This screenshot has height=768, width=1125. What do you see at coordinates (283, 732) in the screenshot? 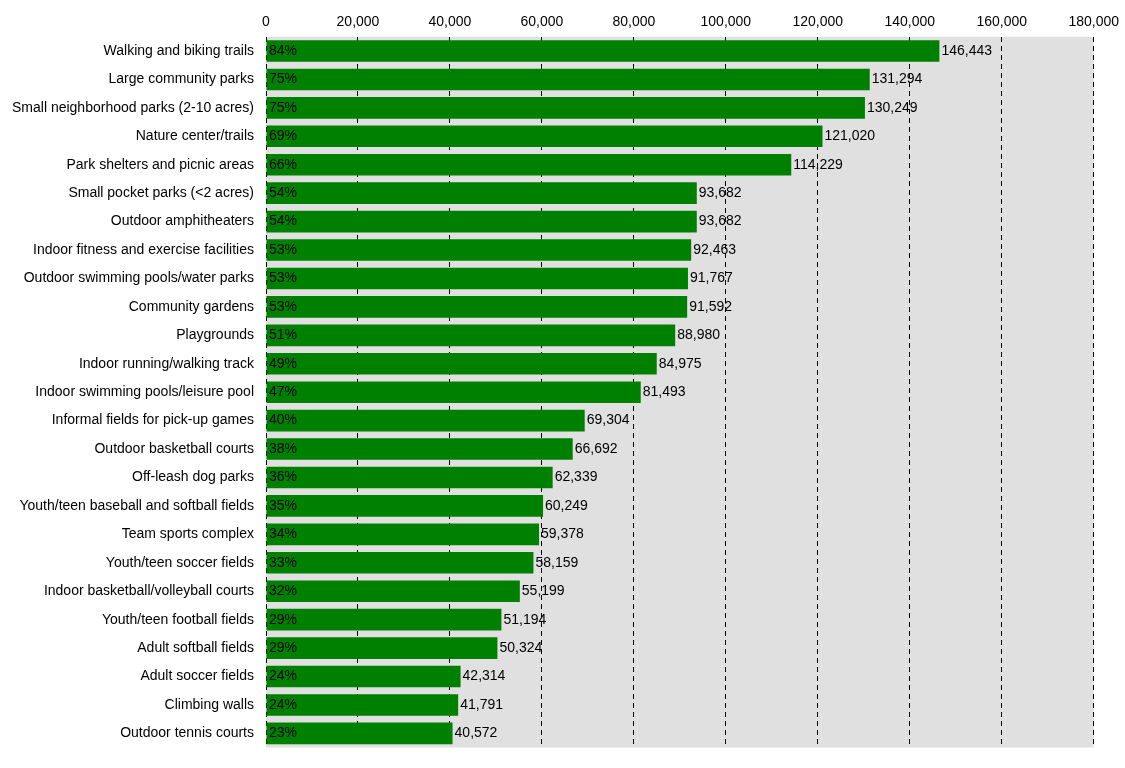
I see `annotation: 23%` at bounding box center [283, 732].